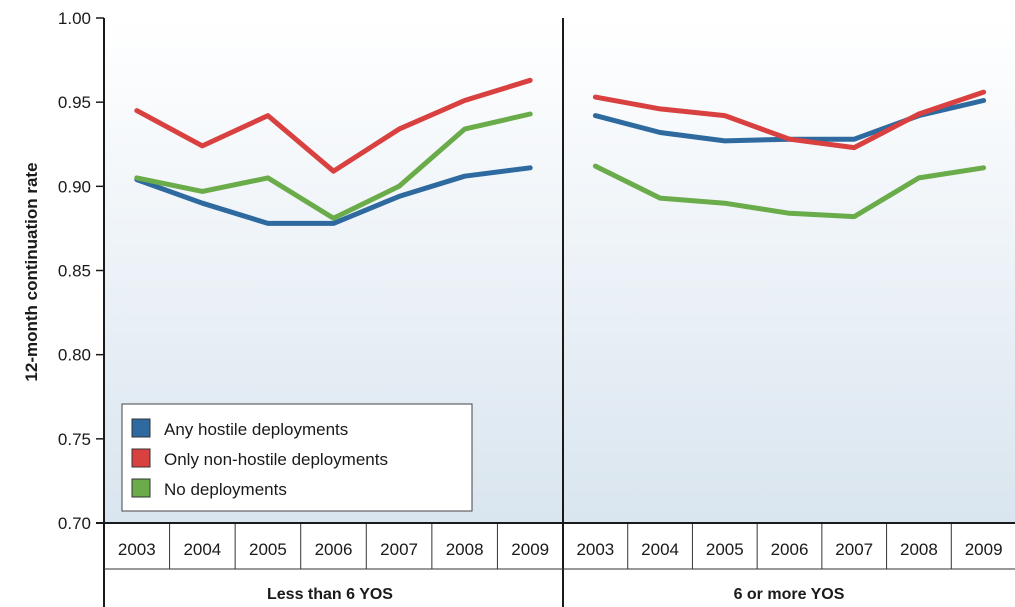 The image size is (1015, 607). What do you see at coordinates (74, 271) in the screenshot?
I see `y-tick-label: 0.85` at bounding box center [74, 271].